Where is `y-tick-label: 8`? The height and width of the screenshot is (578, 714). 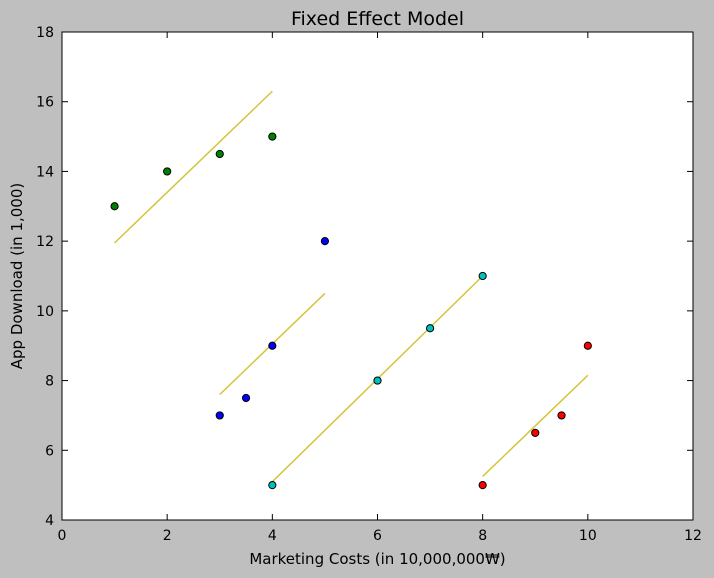
y-tick-label: 8 is located at coordinates (49, 382).